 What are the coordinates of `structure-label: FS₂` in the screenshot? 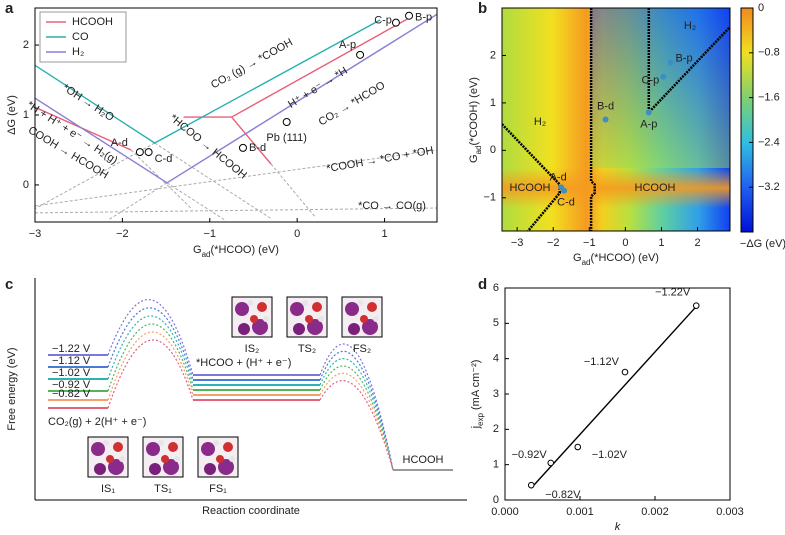 It's located at (362, 349).